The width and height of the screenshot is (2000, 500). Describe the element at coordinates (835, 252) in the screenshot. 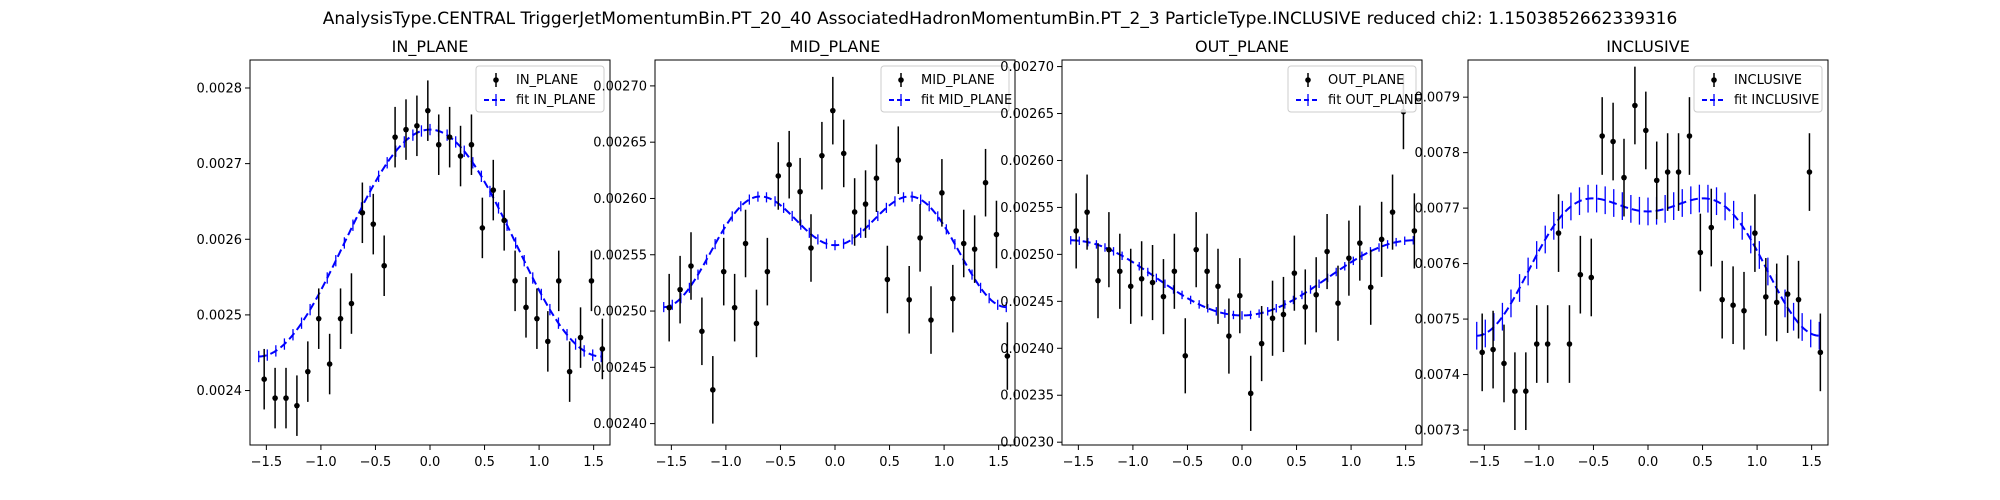

I see `axes-frame` at that location.